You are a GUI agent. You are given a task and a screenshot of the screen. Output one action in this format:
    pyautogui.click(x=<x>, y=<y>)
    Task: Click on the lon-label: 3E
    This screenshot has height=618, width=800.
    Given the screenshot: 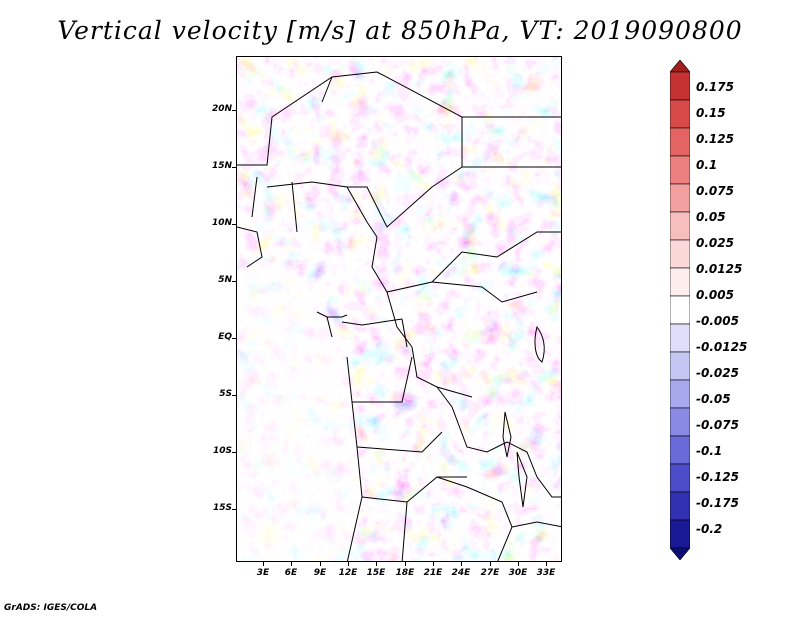 What is the action you would take?
    pyautogui.click(x=263, y=573)
    